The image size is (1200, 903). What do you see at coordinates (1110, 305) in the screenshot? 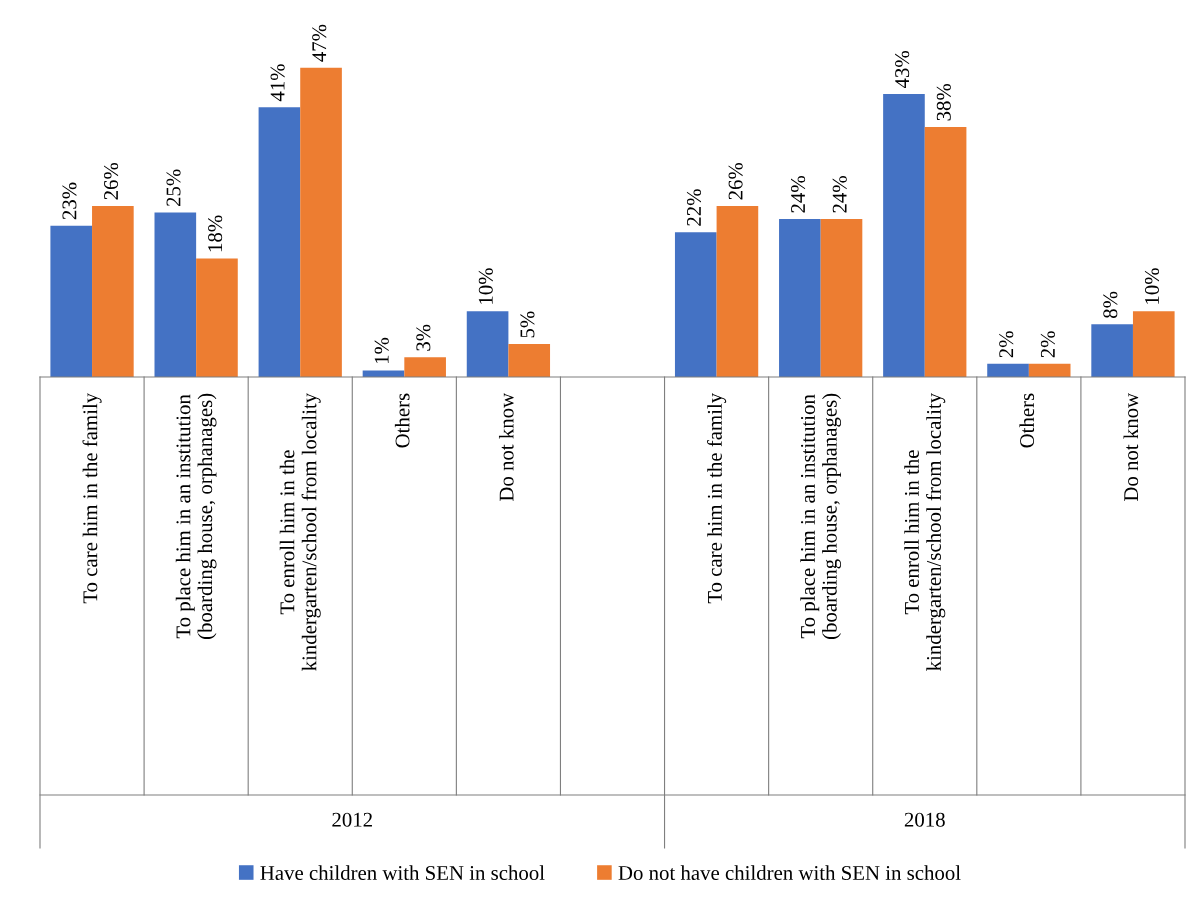
I see `data-label: 8%` at bounding box center [1110, 305].